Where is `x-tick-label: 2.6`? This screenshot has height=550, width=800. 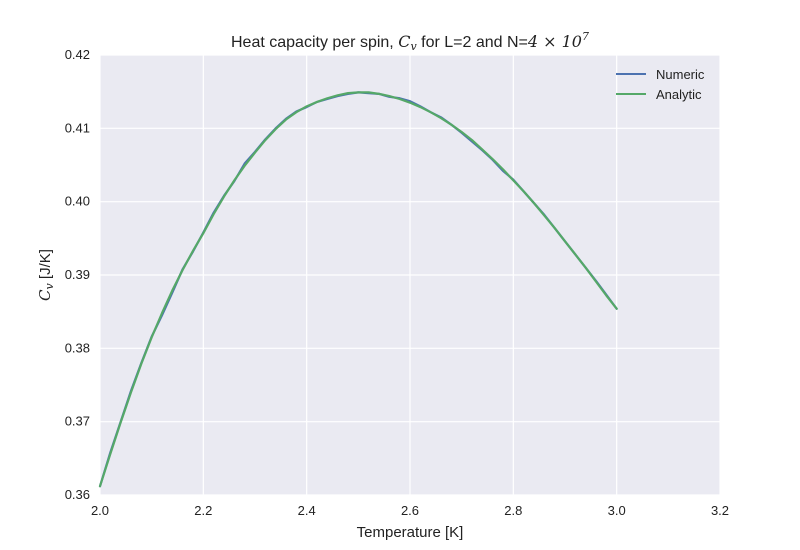
x-tick-label: 2.6 is located at coordinates (410, 510).